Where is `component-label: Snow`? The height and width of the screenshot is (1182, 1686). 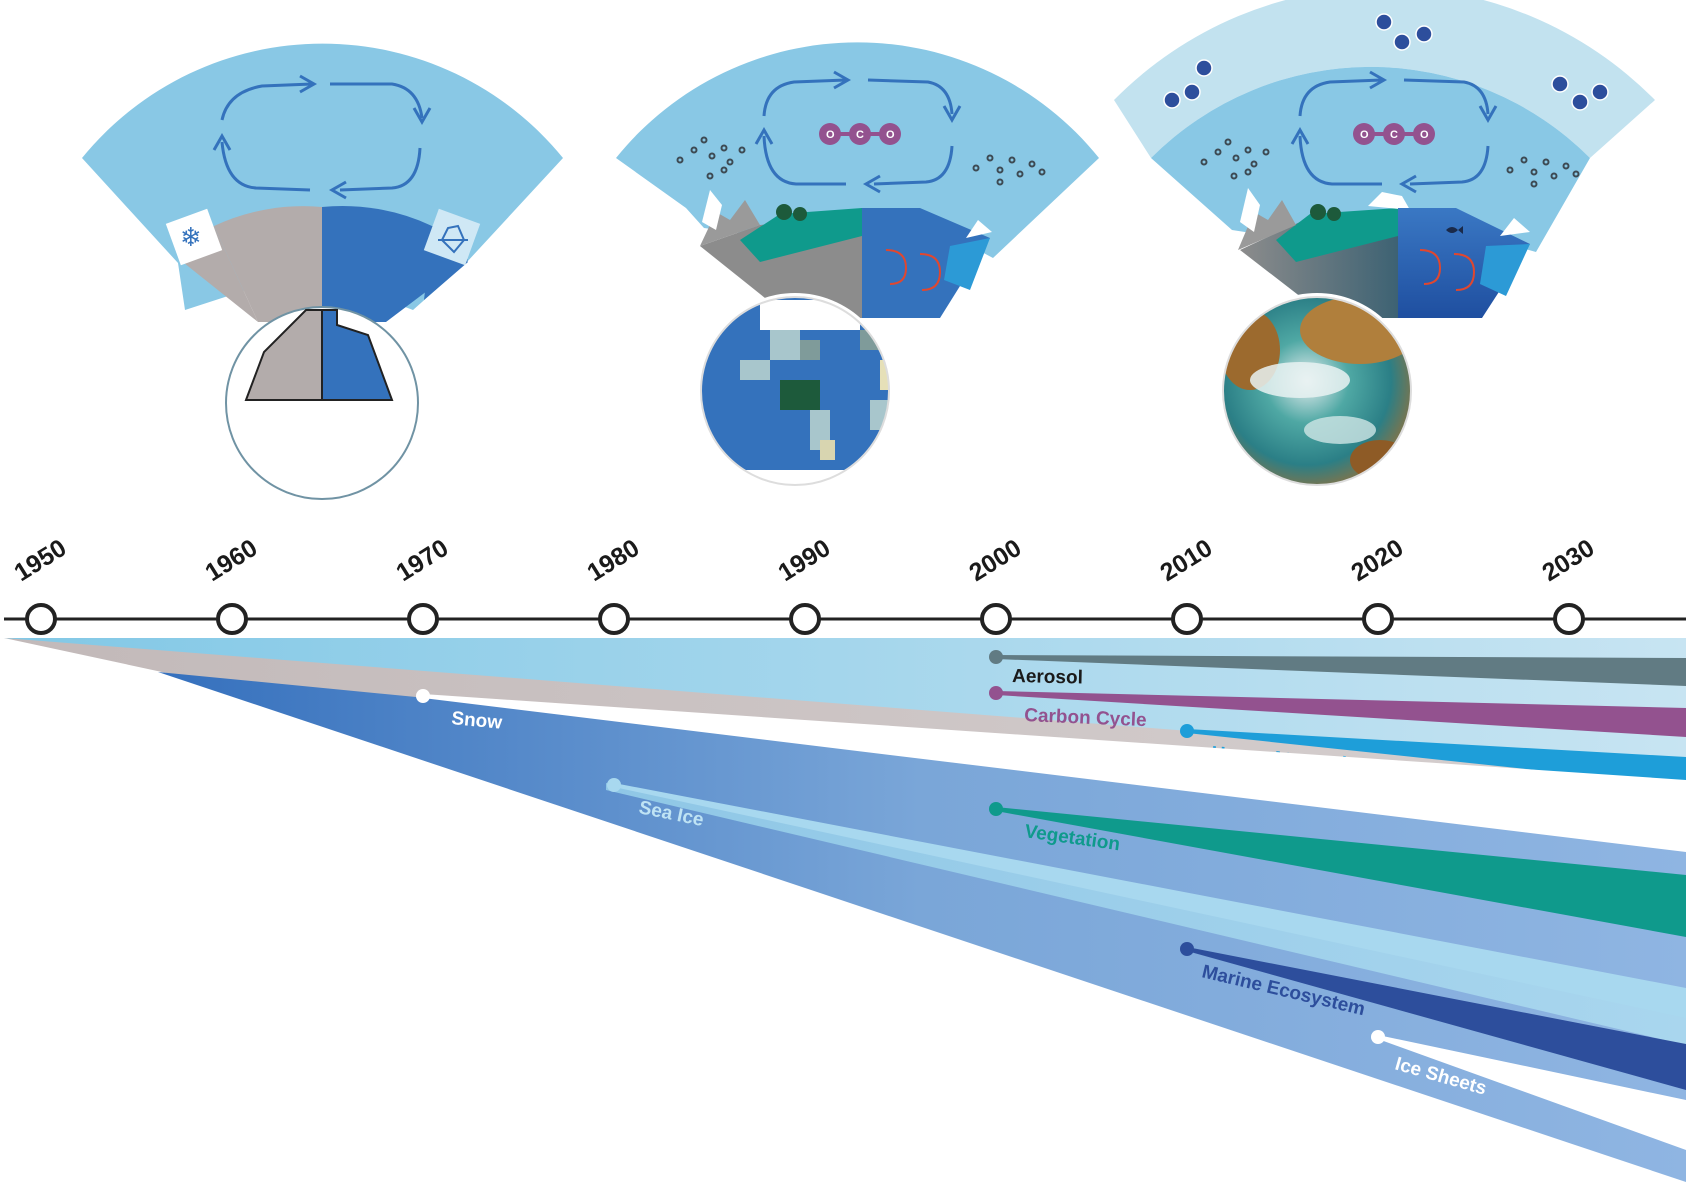
component-label: Snow is located at coordinates (477, 721).